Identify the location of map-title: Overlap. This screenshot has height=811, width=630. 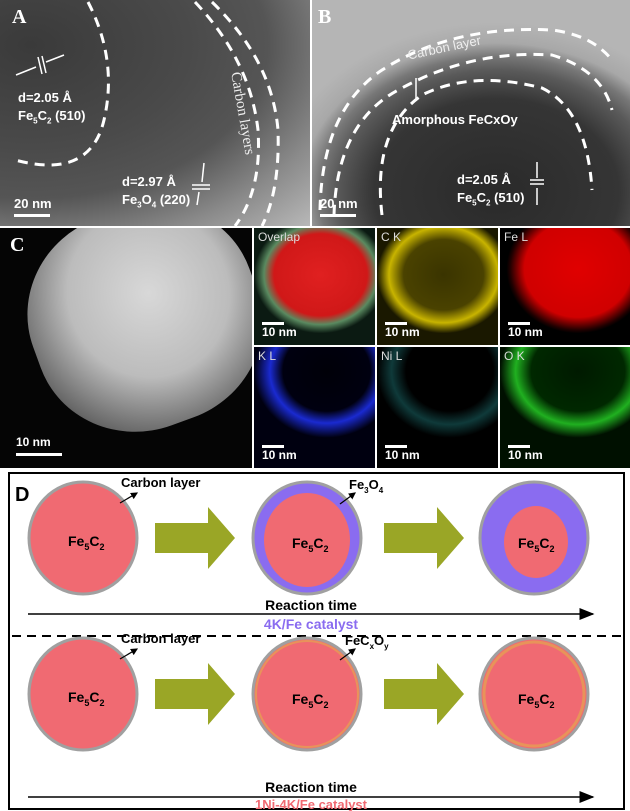
(279, 237).